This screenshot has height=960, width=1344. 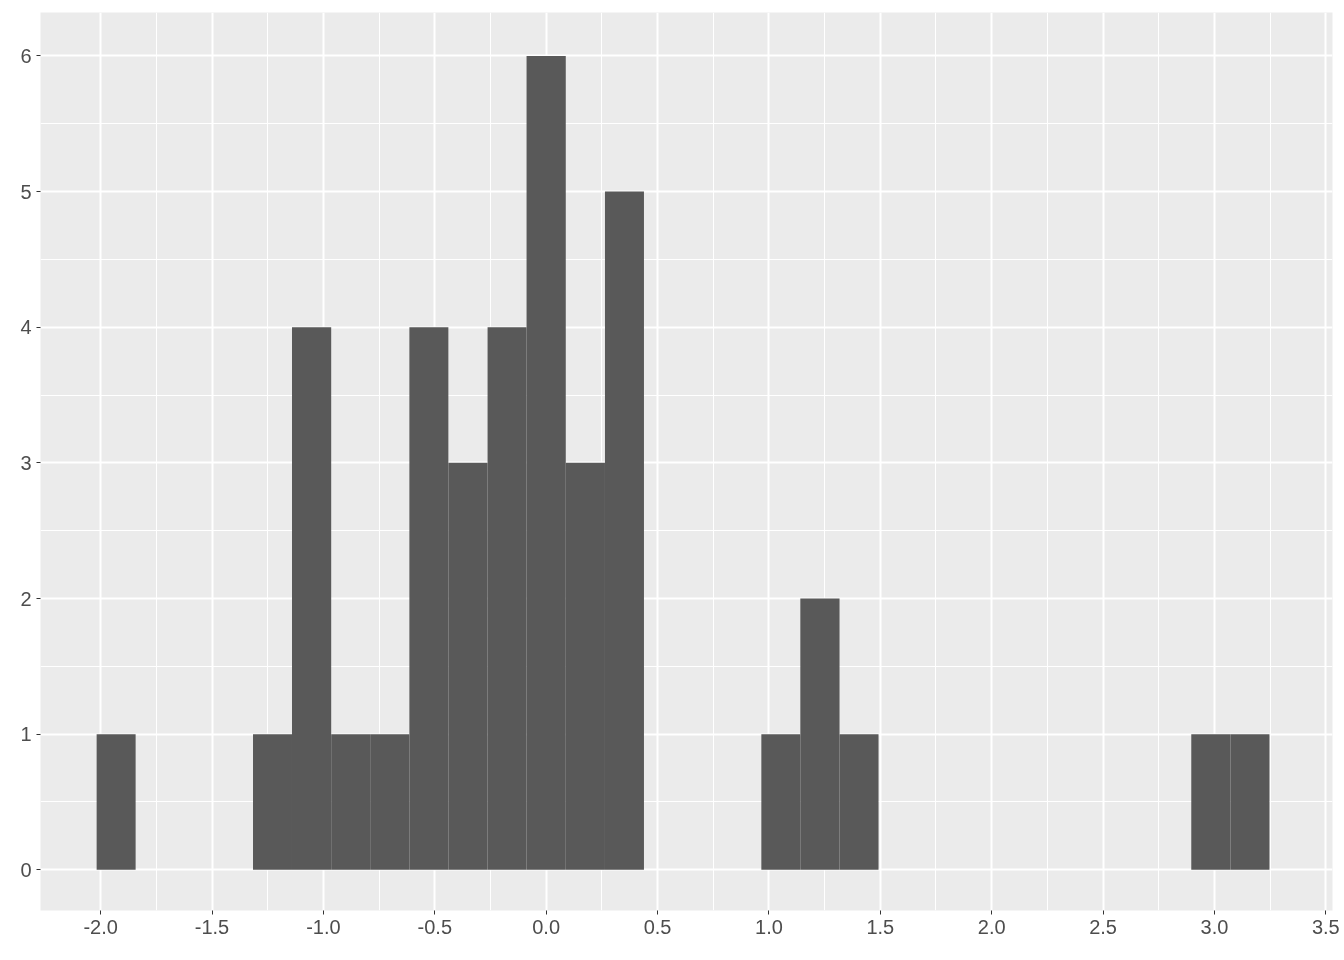 What do you see at coordinates (26, 462) in the screenshot?
I see `y-tick-label: 3` at bounding box center [26, 462].